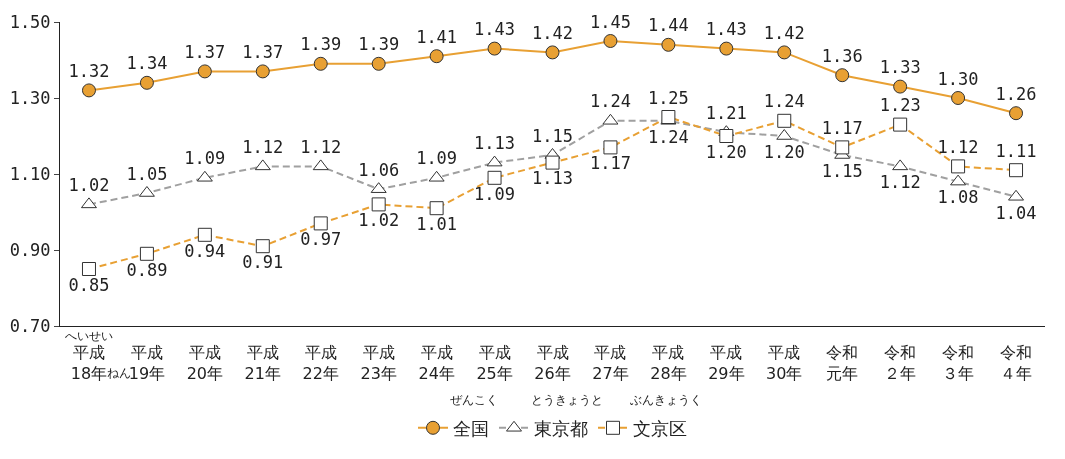 The height and width of the screenshot is (459, 1065). I want to click on x-tick-label: 令和元年, so click(842, 363).